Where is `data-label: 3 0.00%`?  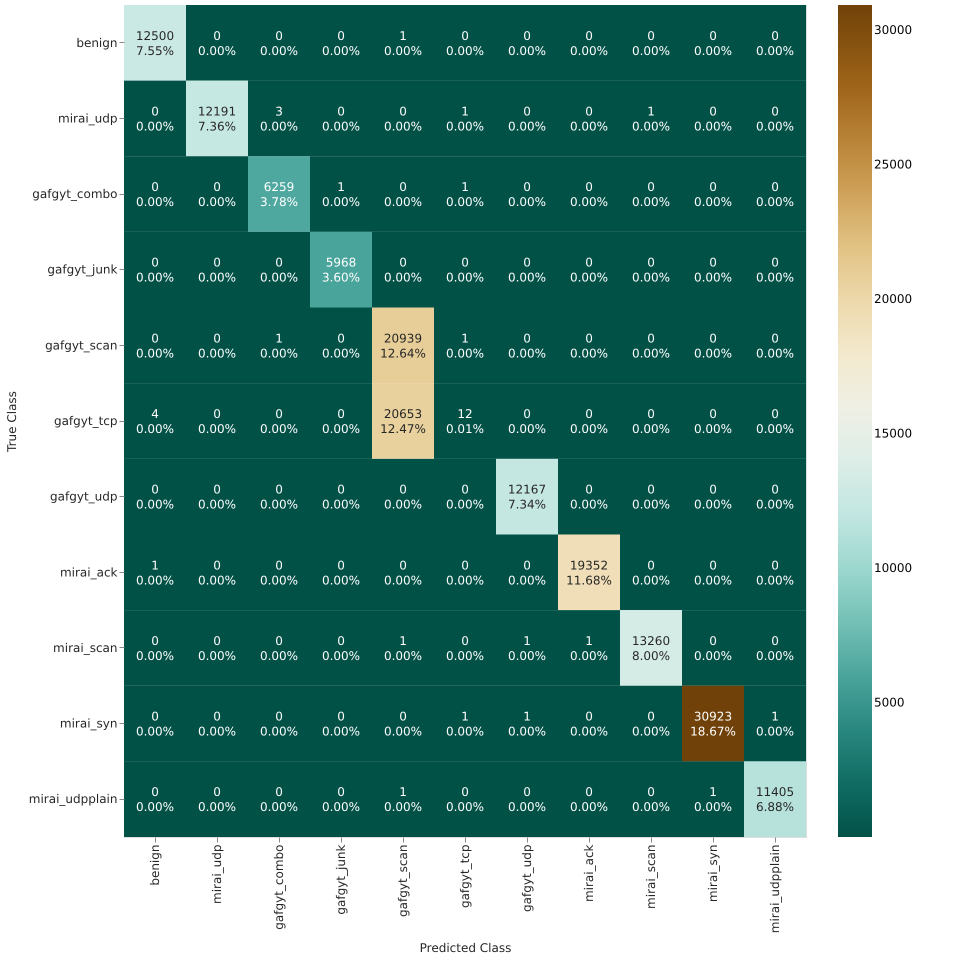 data-label: 3 0.00% is located at coordinates (279, 119).